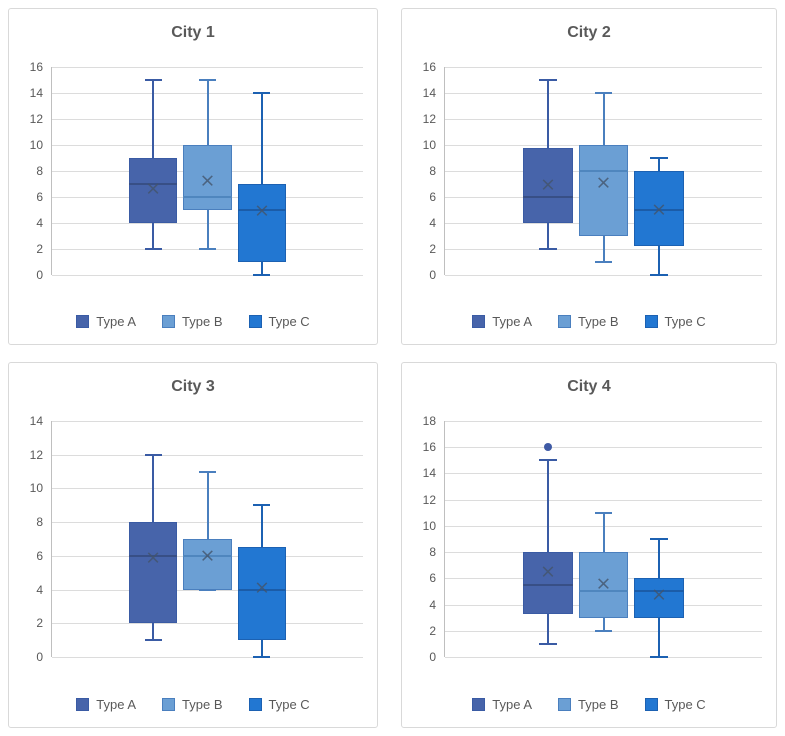  I want to click on y-axis: 0 2 4 6 8 10 12 14 16 18, so click(426, 539).